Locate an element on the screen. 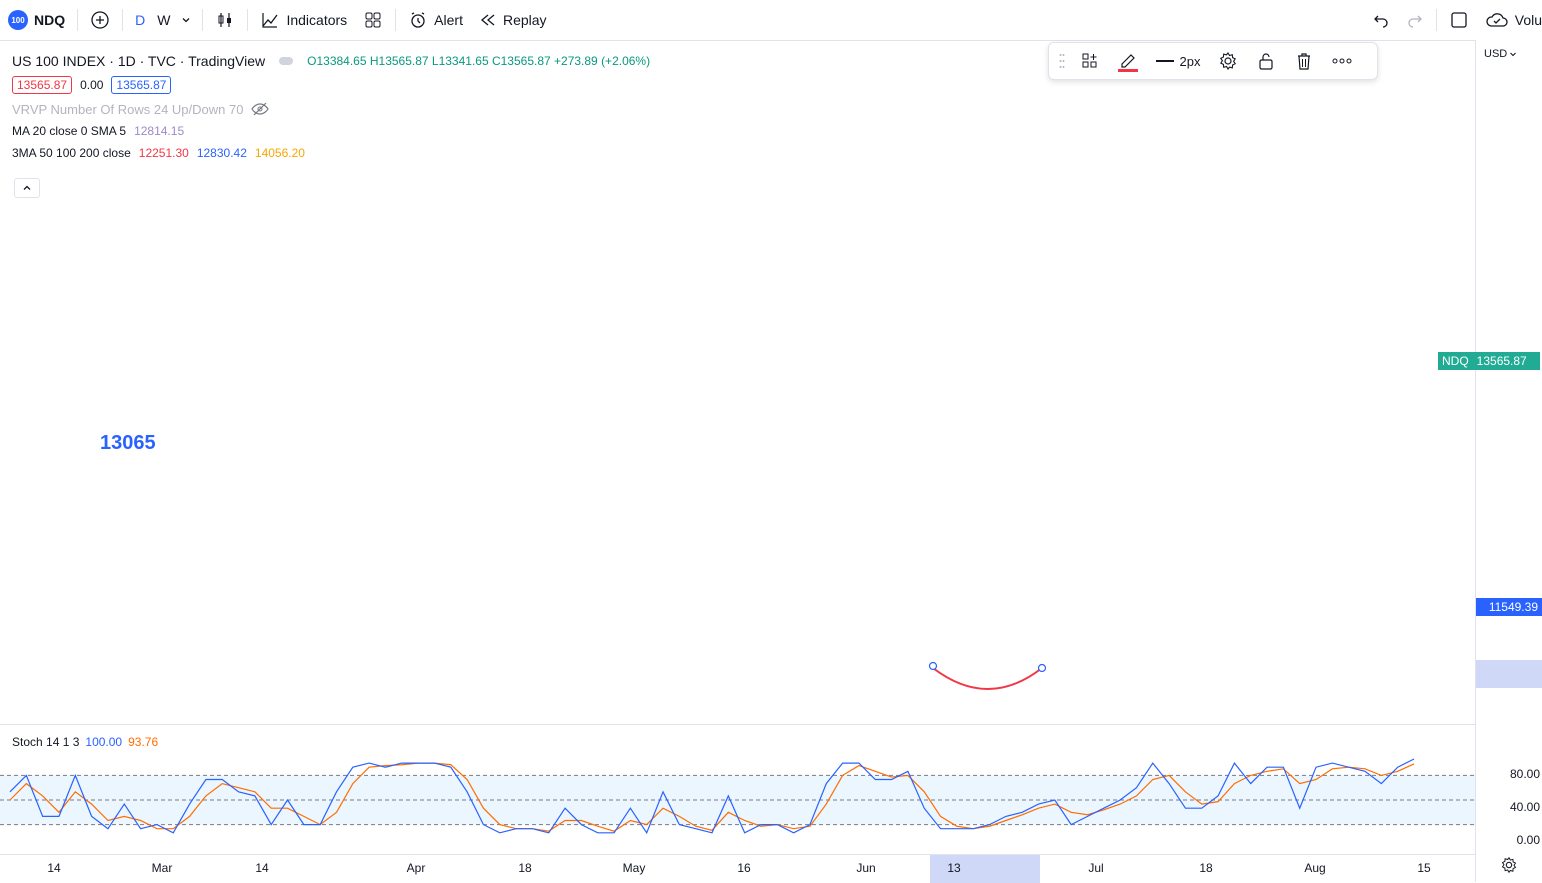 Image resolution: width=1542 pixels, height=883 pixels. alert-button: Alert is located at coordinates (435, 20).